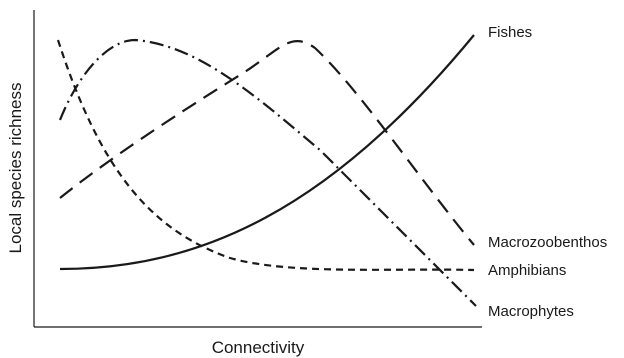 The width and height of the screenshot is (624, 358). I want to click on label-fishes: Fishes, so click(510, 32).